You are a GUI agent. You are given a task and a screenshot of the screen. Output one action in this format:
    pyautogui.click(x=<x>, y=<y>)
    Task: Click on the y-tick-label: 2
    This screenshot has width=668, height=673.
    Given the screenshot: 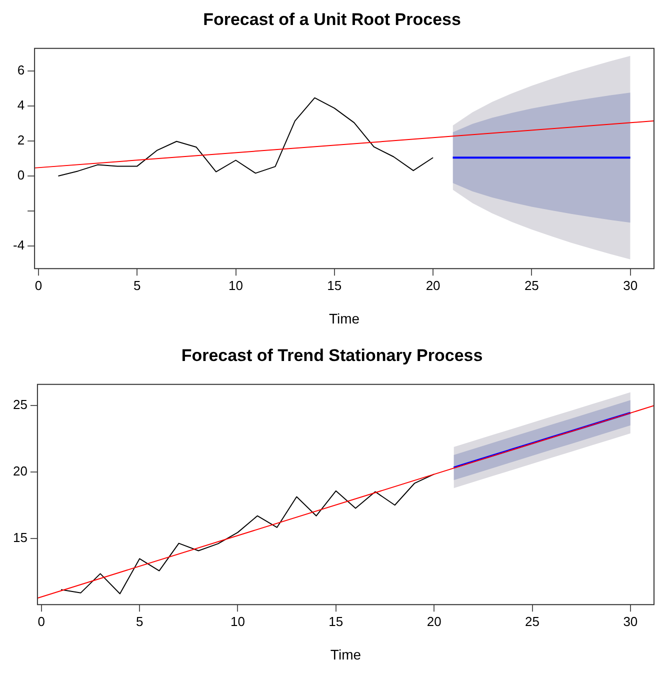 What is the action you would take?
    pyautogui.click(x=21, y=140)
    